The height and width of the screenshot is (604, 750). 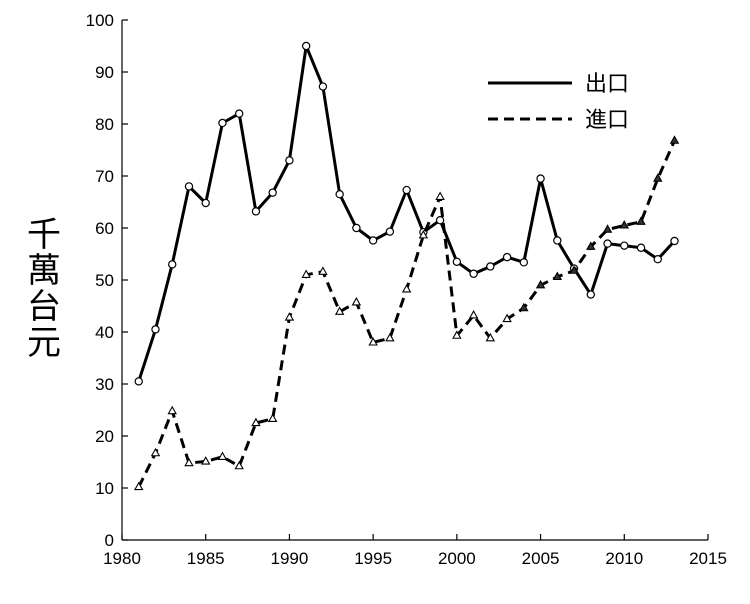 What do you see at coordinates (290, 558) in the screenshot?
I see `x-tick-label: 1990` at bounding box center [290, 558].